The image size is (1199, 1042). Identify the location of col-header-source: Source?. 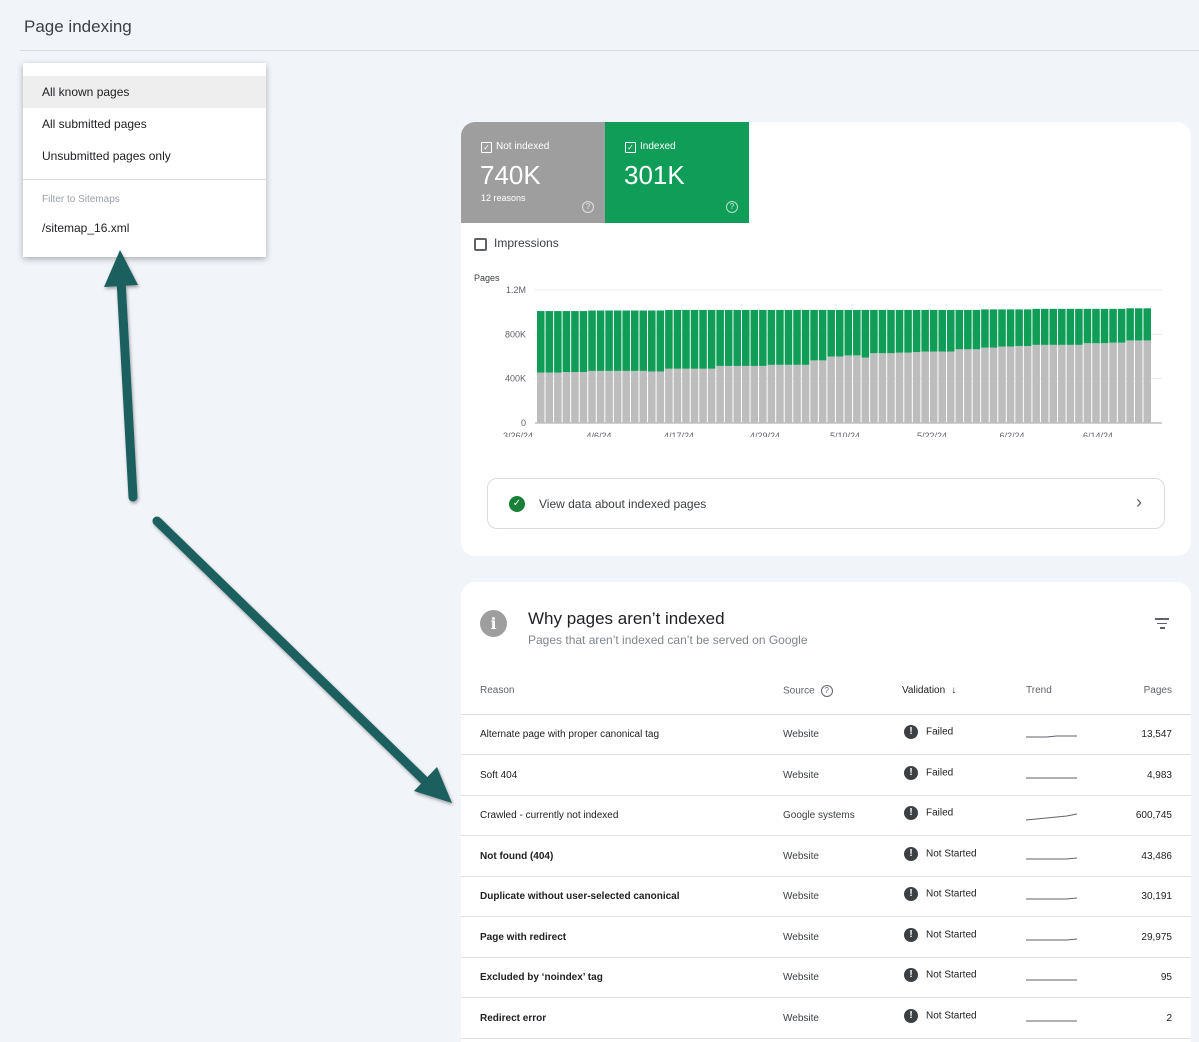
(808, 691).